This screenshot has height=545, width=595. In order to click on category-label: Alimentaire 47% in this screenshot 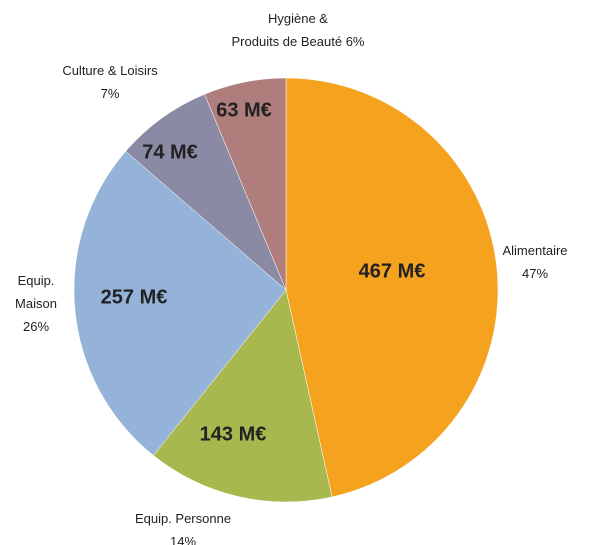, I will do `click(534, 262)`.